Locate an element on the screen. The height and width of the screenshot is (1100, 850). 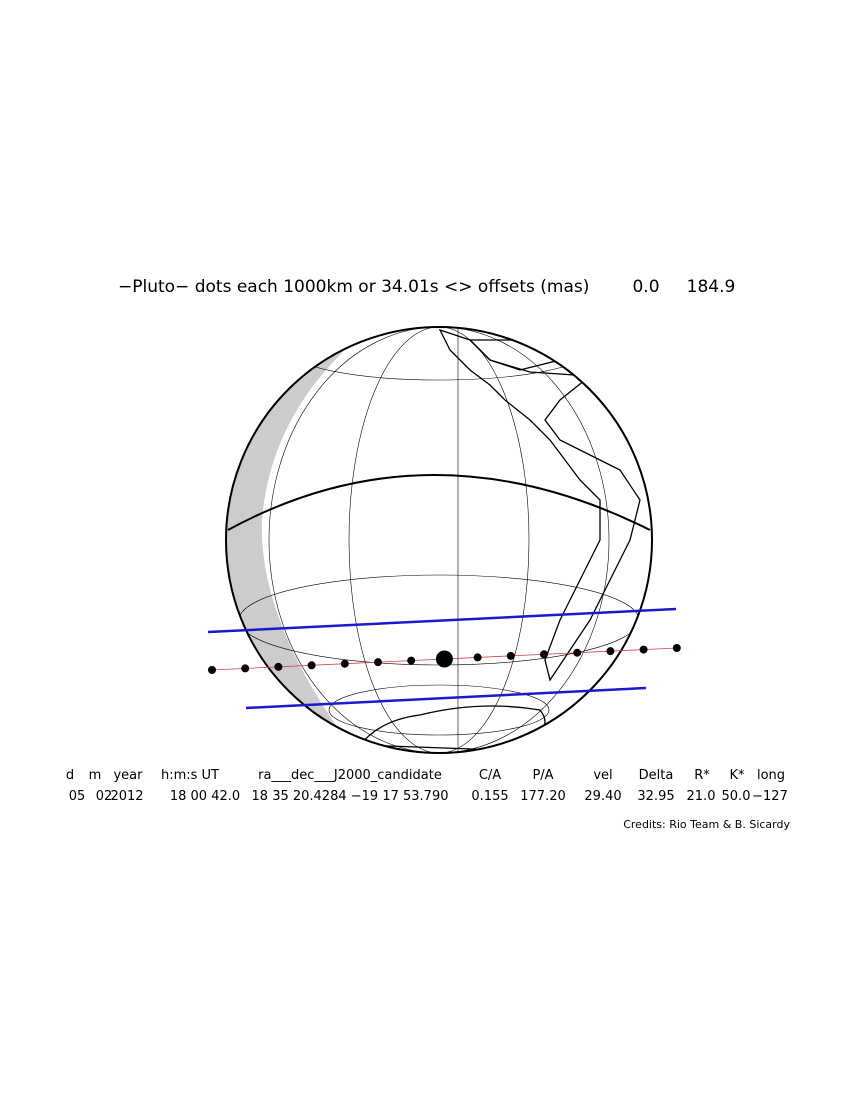
column-value: 177.20 is located at coordinates (543, 796).